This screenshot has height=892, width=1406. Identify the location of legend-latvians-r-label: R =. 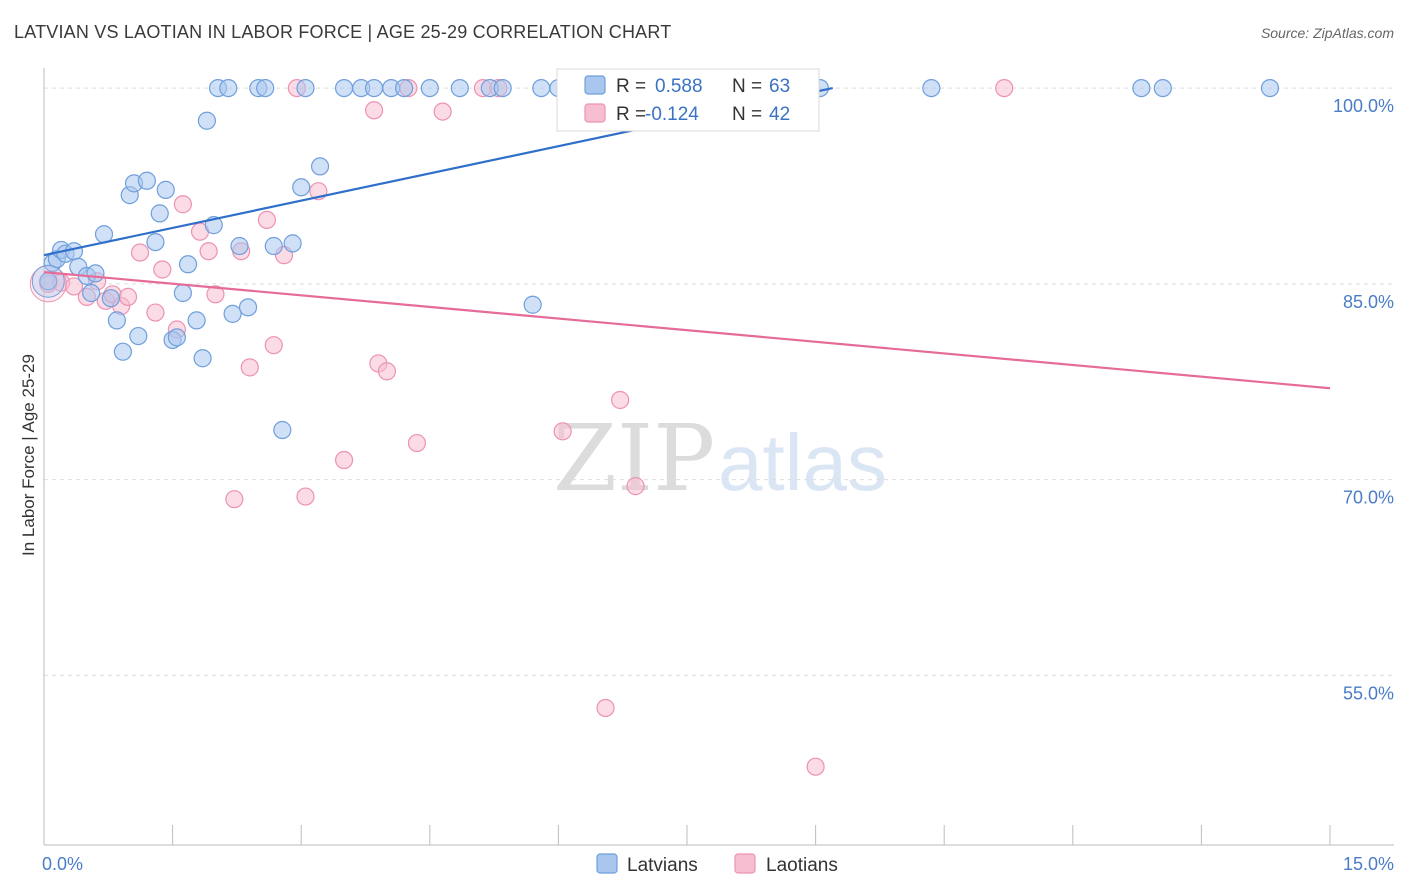
(631, 86).